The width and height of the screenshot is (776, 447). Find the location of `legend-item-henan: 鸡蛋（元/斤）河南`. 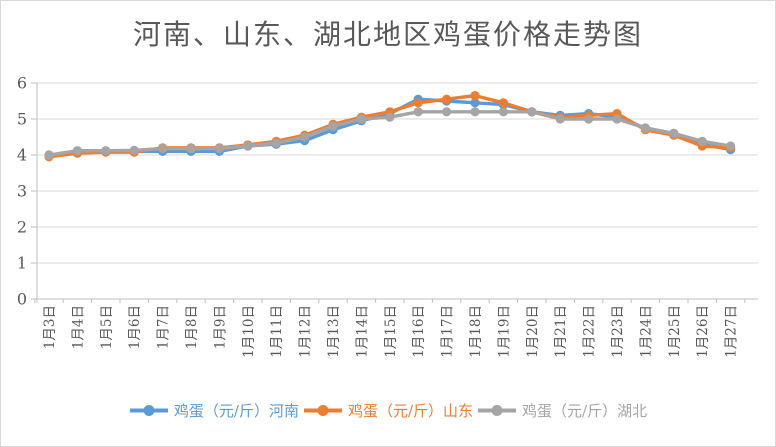

legend-item-henan: 鸡蛋（元/斤）河南 is located at coordinates (214, 410).